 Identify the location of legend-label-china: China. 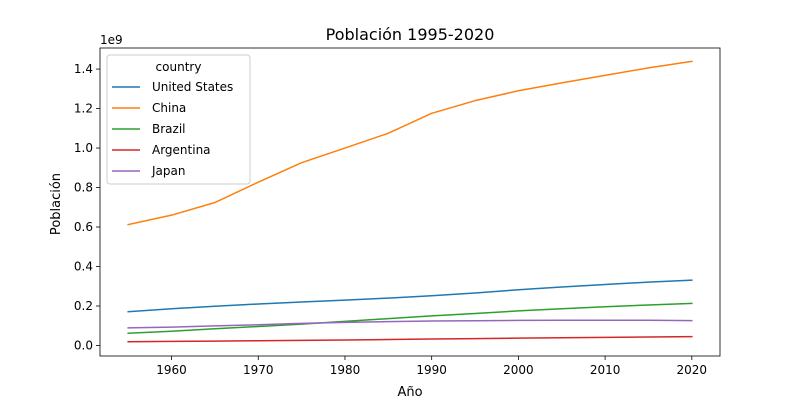
(169, 108).